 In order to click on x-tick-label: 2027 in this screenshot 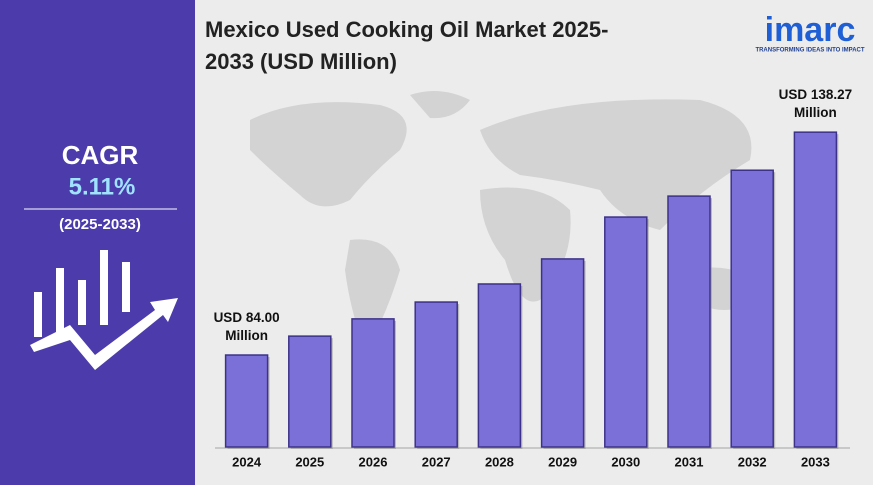, I will do `click(436, 461)`.